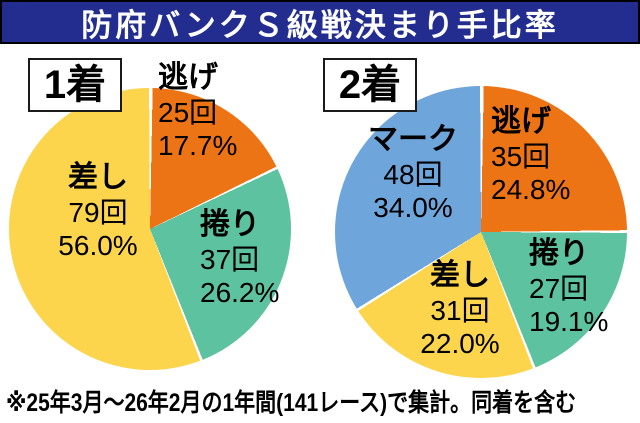 The width and height of the screenshot is (640, 423). What do you see at coordinates (569, 321) in the screenshot?
I see `slice-percent: 19.1%` at bounding box center [569, 321].